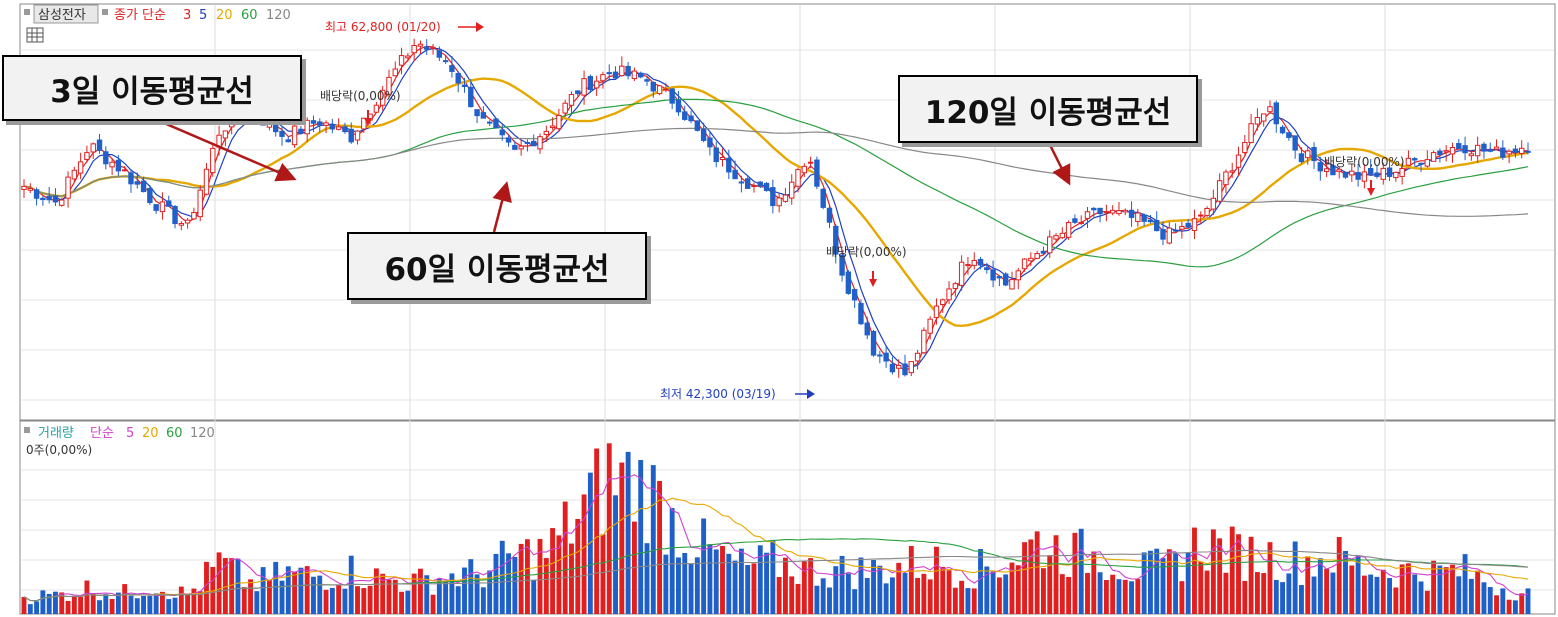  What do you see at coordinates (105, 12) in the screenshot?
I see `indicator-icon` at bounding box center [105, 12].